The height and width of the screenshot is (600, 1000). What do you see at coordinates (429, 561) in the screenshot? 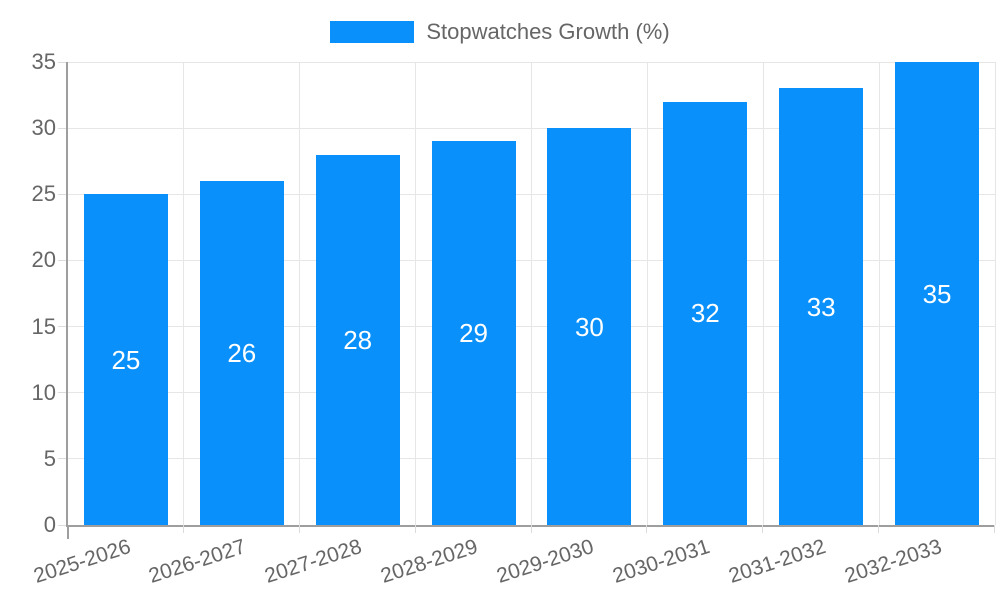
I see `x-tick-label-2028-2029: 2028-2029` at bounding box center [429, 561].